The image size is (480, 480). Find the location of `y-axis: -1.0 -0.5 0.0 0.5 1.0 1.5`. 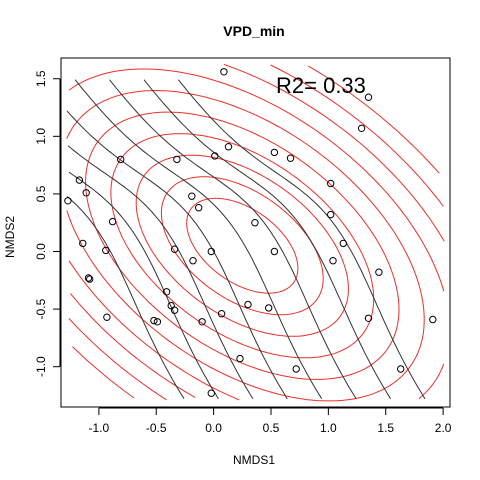

y-axis: -1.0 -0.5 0.0 0.5 1.0 1.5 is located at coordinates (47, 223).